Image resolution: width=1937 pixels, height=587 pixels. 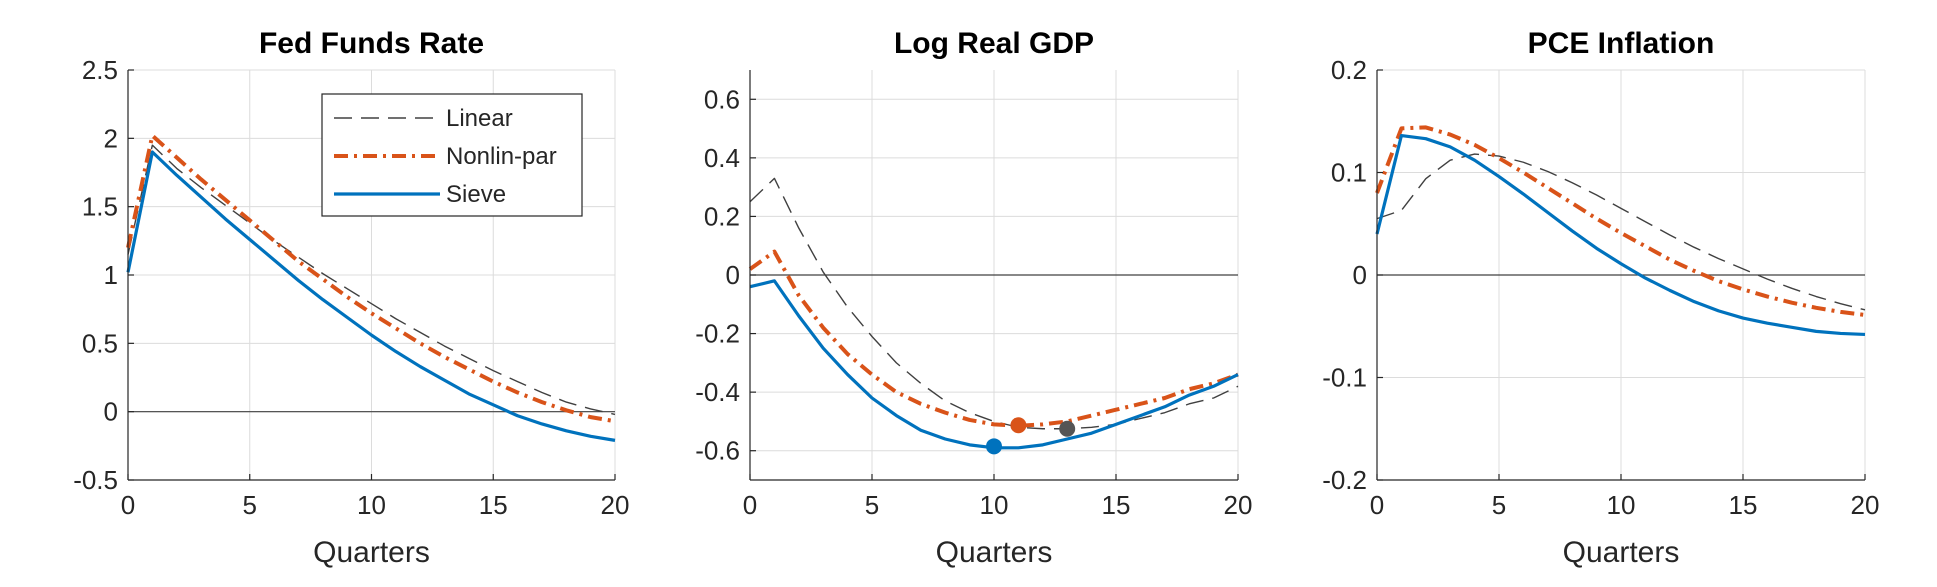 I want to click on chart-title: Fed Funds Rate, so click(x=371, y=43).